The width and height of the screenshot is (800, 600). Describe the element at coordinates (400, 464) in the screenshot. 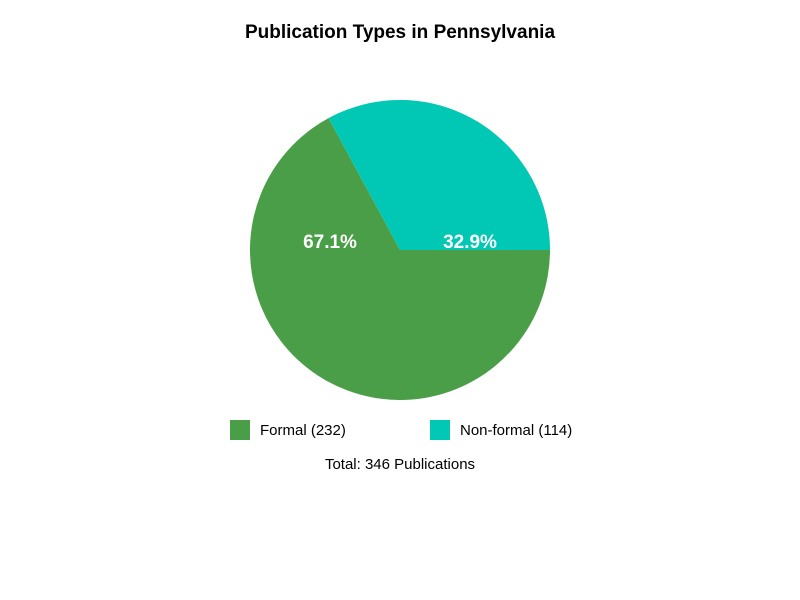

I see `total-note: Total: 346 Publications` at that location.